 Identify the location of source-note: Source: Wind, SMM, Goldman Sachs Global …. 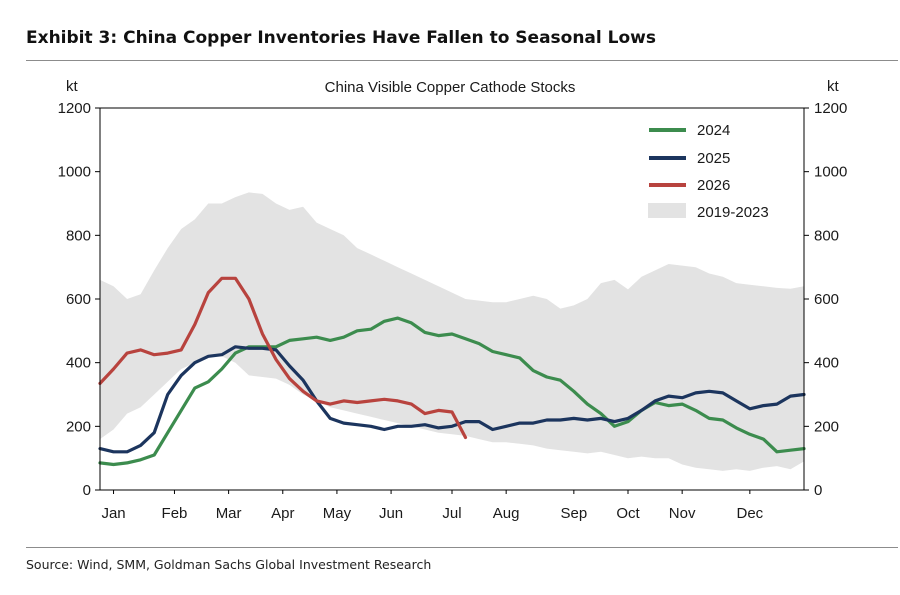
(229, 564).